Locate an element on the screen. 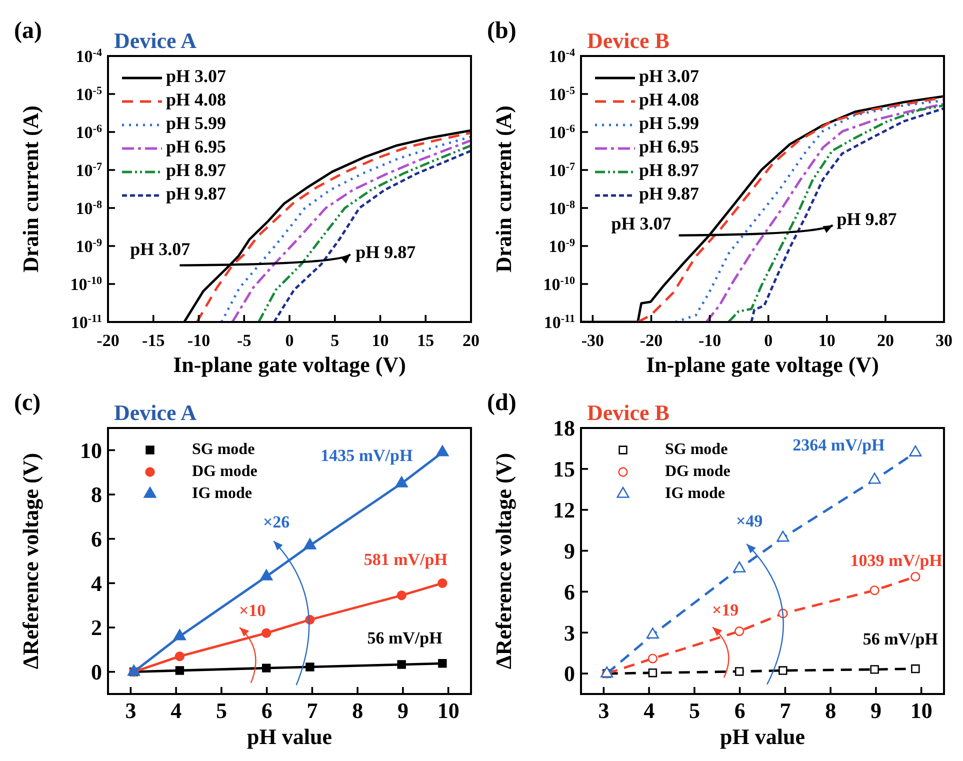 The image size is (963, 761). y-tick-label: 9 is located at coordinates (569, 551).